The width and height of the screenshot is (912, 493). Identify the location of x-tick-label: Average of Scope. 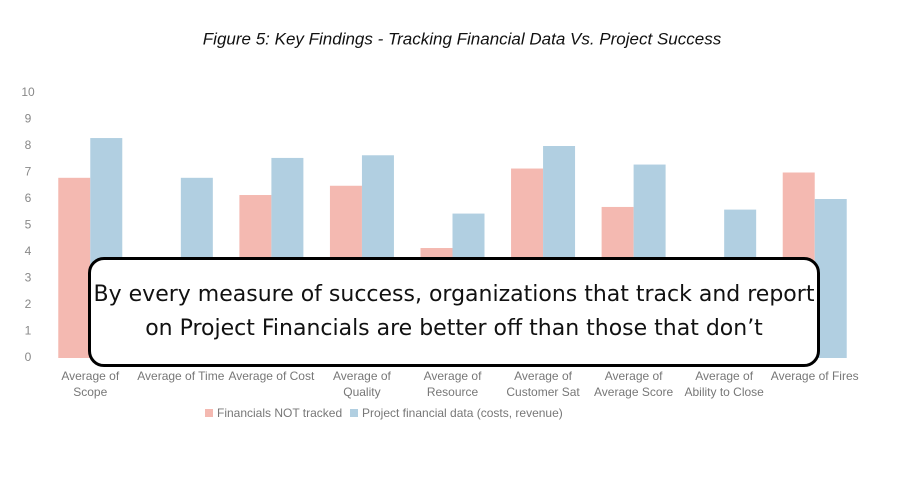
(90, 384).